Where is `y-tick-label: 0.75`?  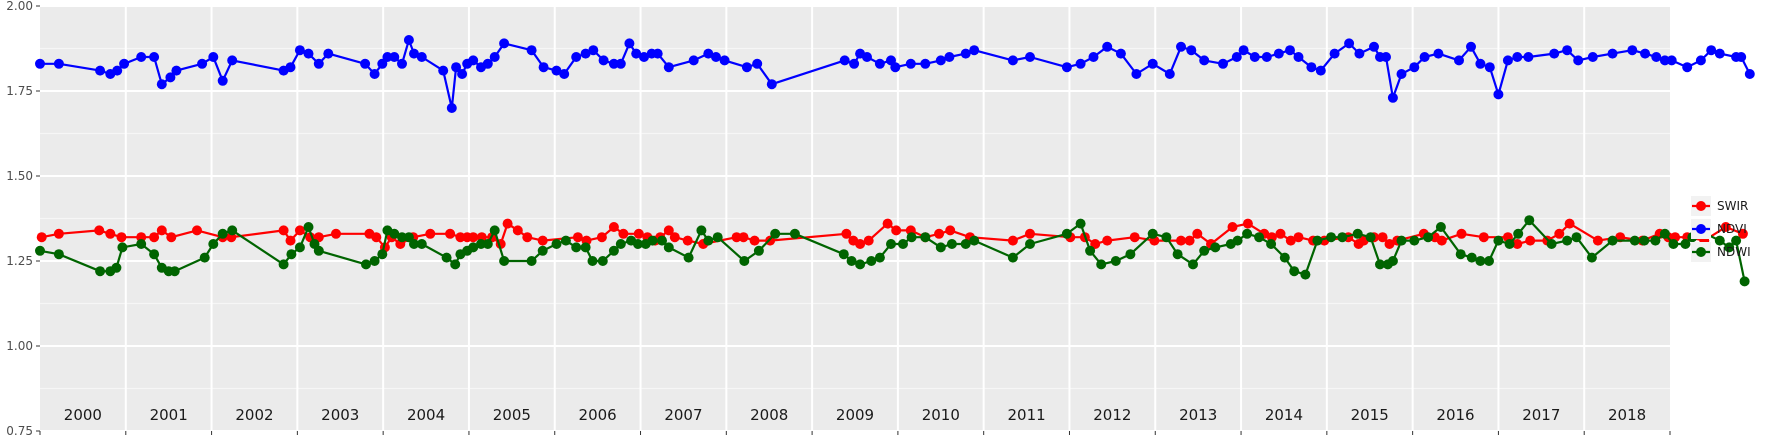 y-tick-label: 0.75 is located at coordinates (19, 431).